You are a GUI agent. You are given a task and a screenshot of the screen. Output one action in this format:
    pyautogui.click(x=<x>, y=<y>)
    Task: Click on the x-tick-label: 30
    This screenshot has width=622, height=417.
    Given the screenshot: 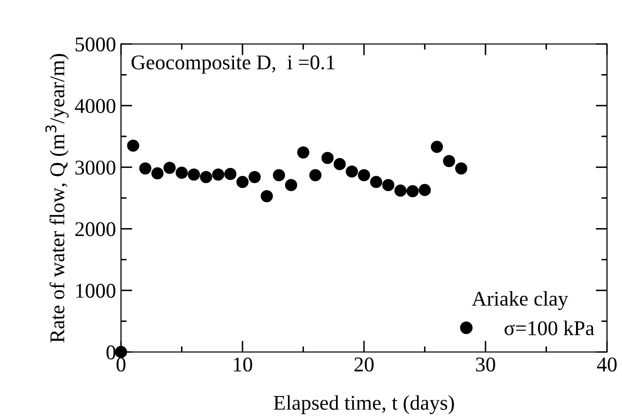 What is the action you would take?
    pyautogui.click(x=486, y=364)
    